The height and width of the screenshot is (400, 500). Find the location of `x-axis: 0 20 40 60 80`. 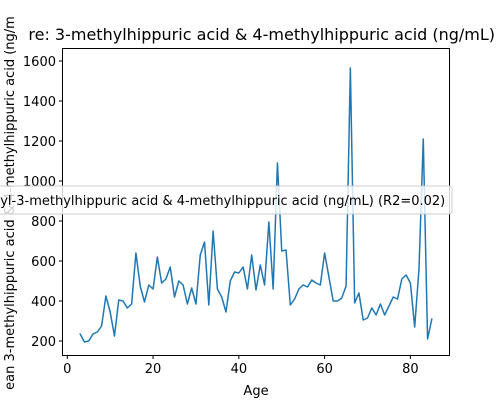

x-axis: 0 20 40 60 80 is located at coordinates (241, 366).